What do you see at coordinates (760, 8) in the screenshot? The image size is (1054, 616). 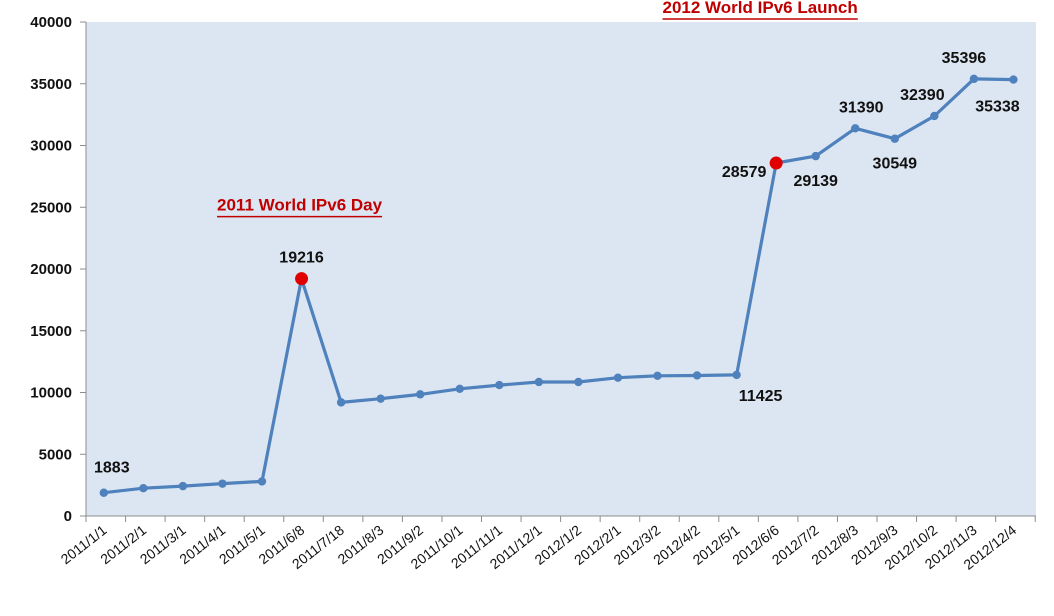 I see `annotation-label: 2012 World IPv6 Launch` at bounding box center [760, 8].